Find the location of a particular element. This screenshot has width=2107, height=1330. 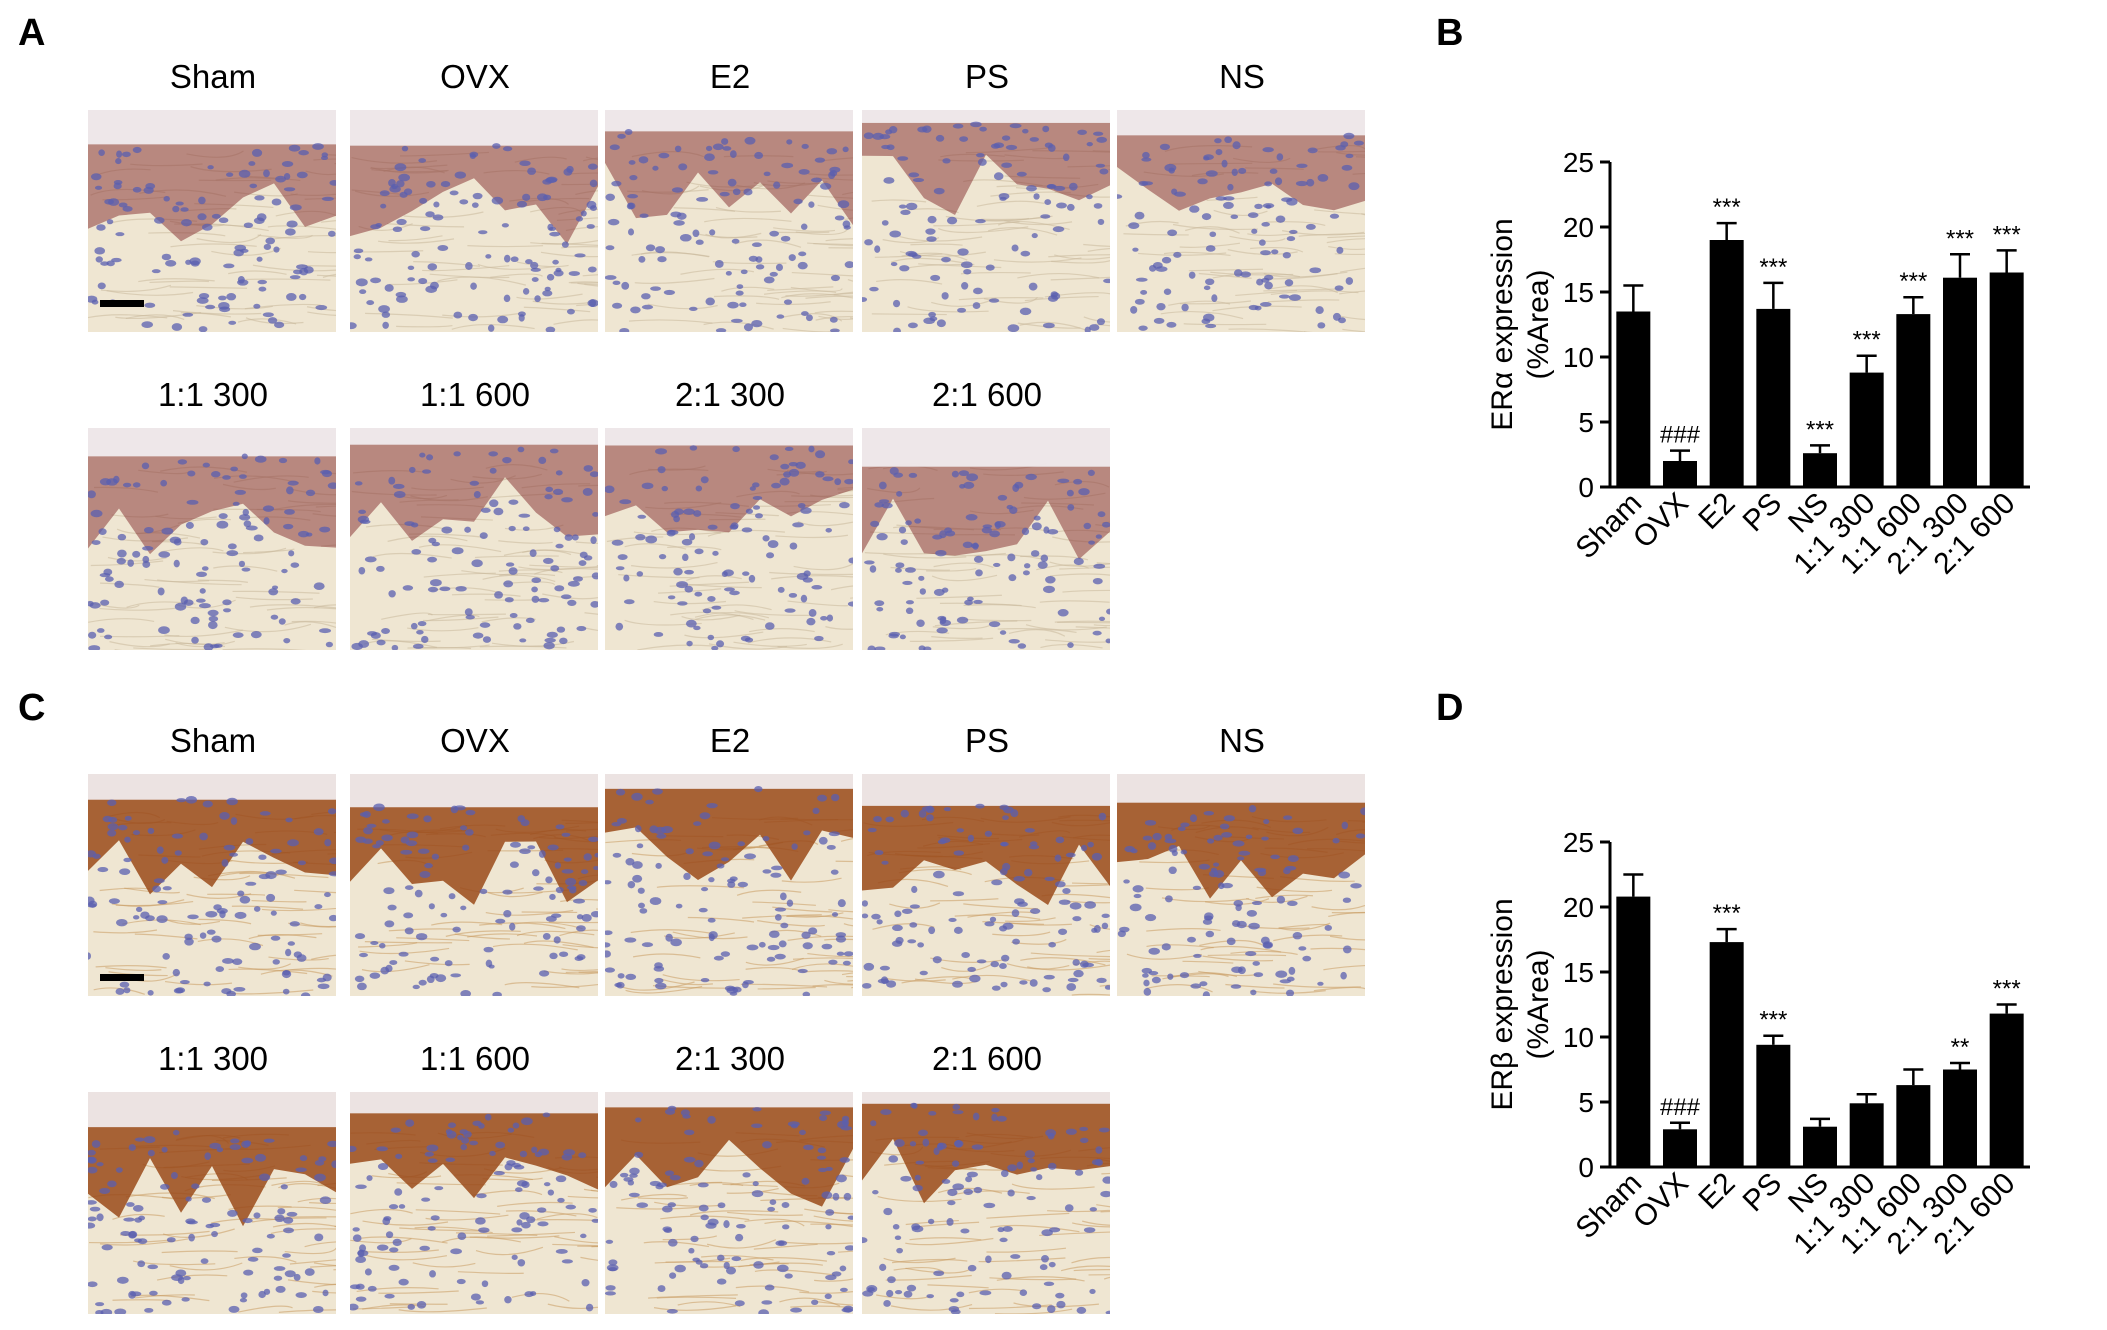

significance-label: ** is located at coordinates (1960, 1047).